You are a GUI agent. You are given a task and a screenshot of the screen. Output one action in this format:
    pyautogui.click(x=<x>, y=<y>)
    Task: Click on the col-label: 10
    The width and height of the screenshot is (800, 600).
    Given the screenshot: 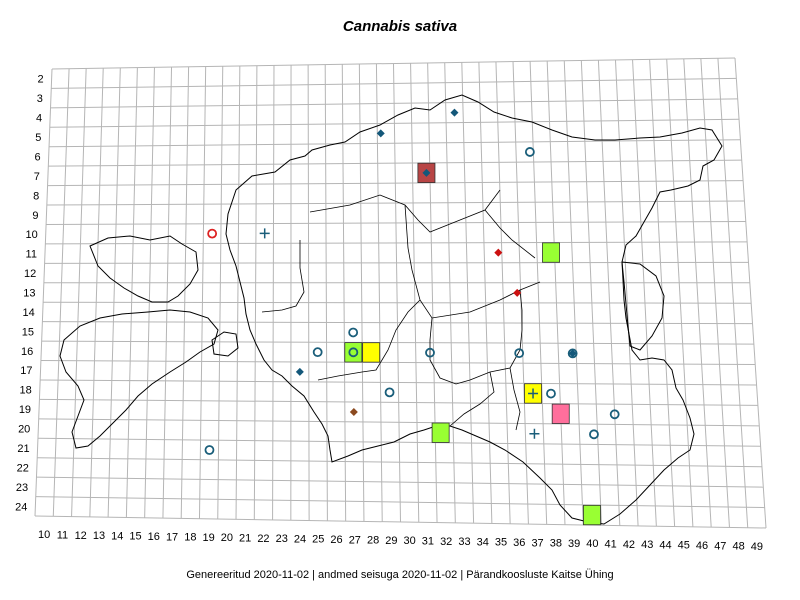 What is the action you would take?
    pyautogui.click(x=44, y=535)
    